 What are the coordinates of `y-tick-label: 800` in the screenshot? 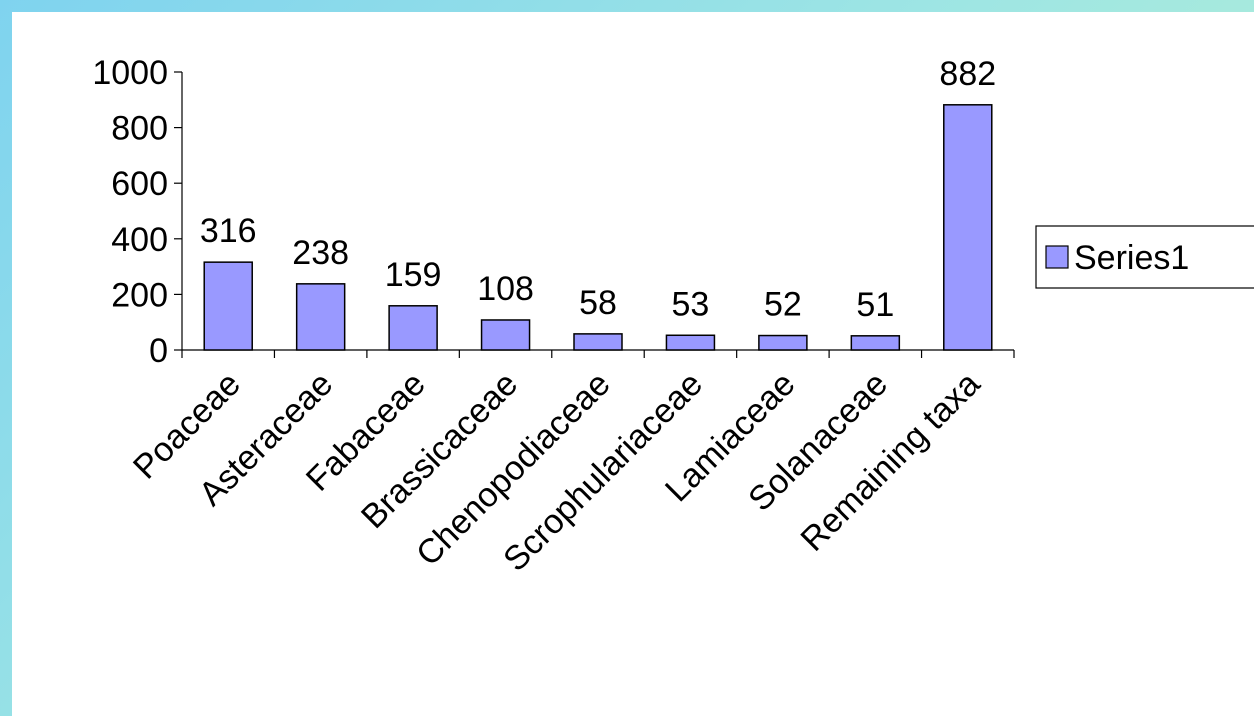 It's located at (139, 129).